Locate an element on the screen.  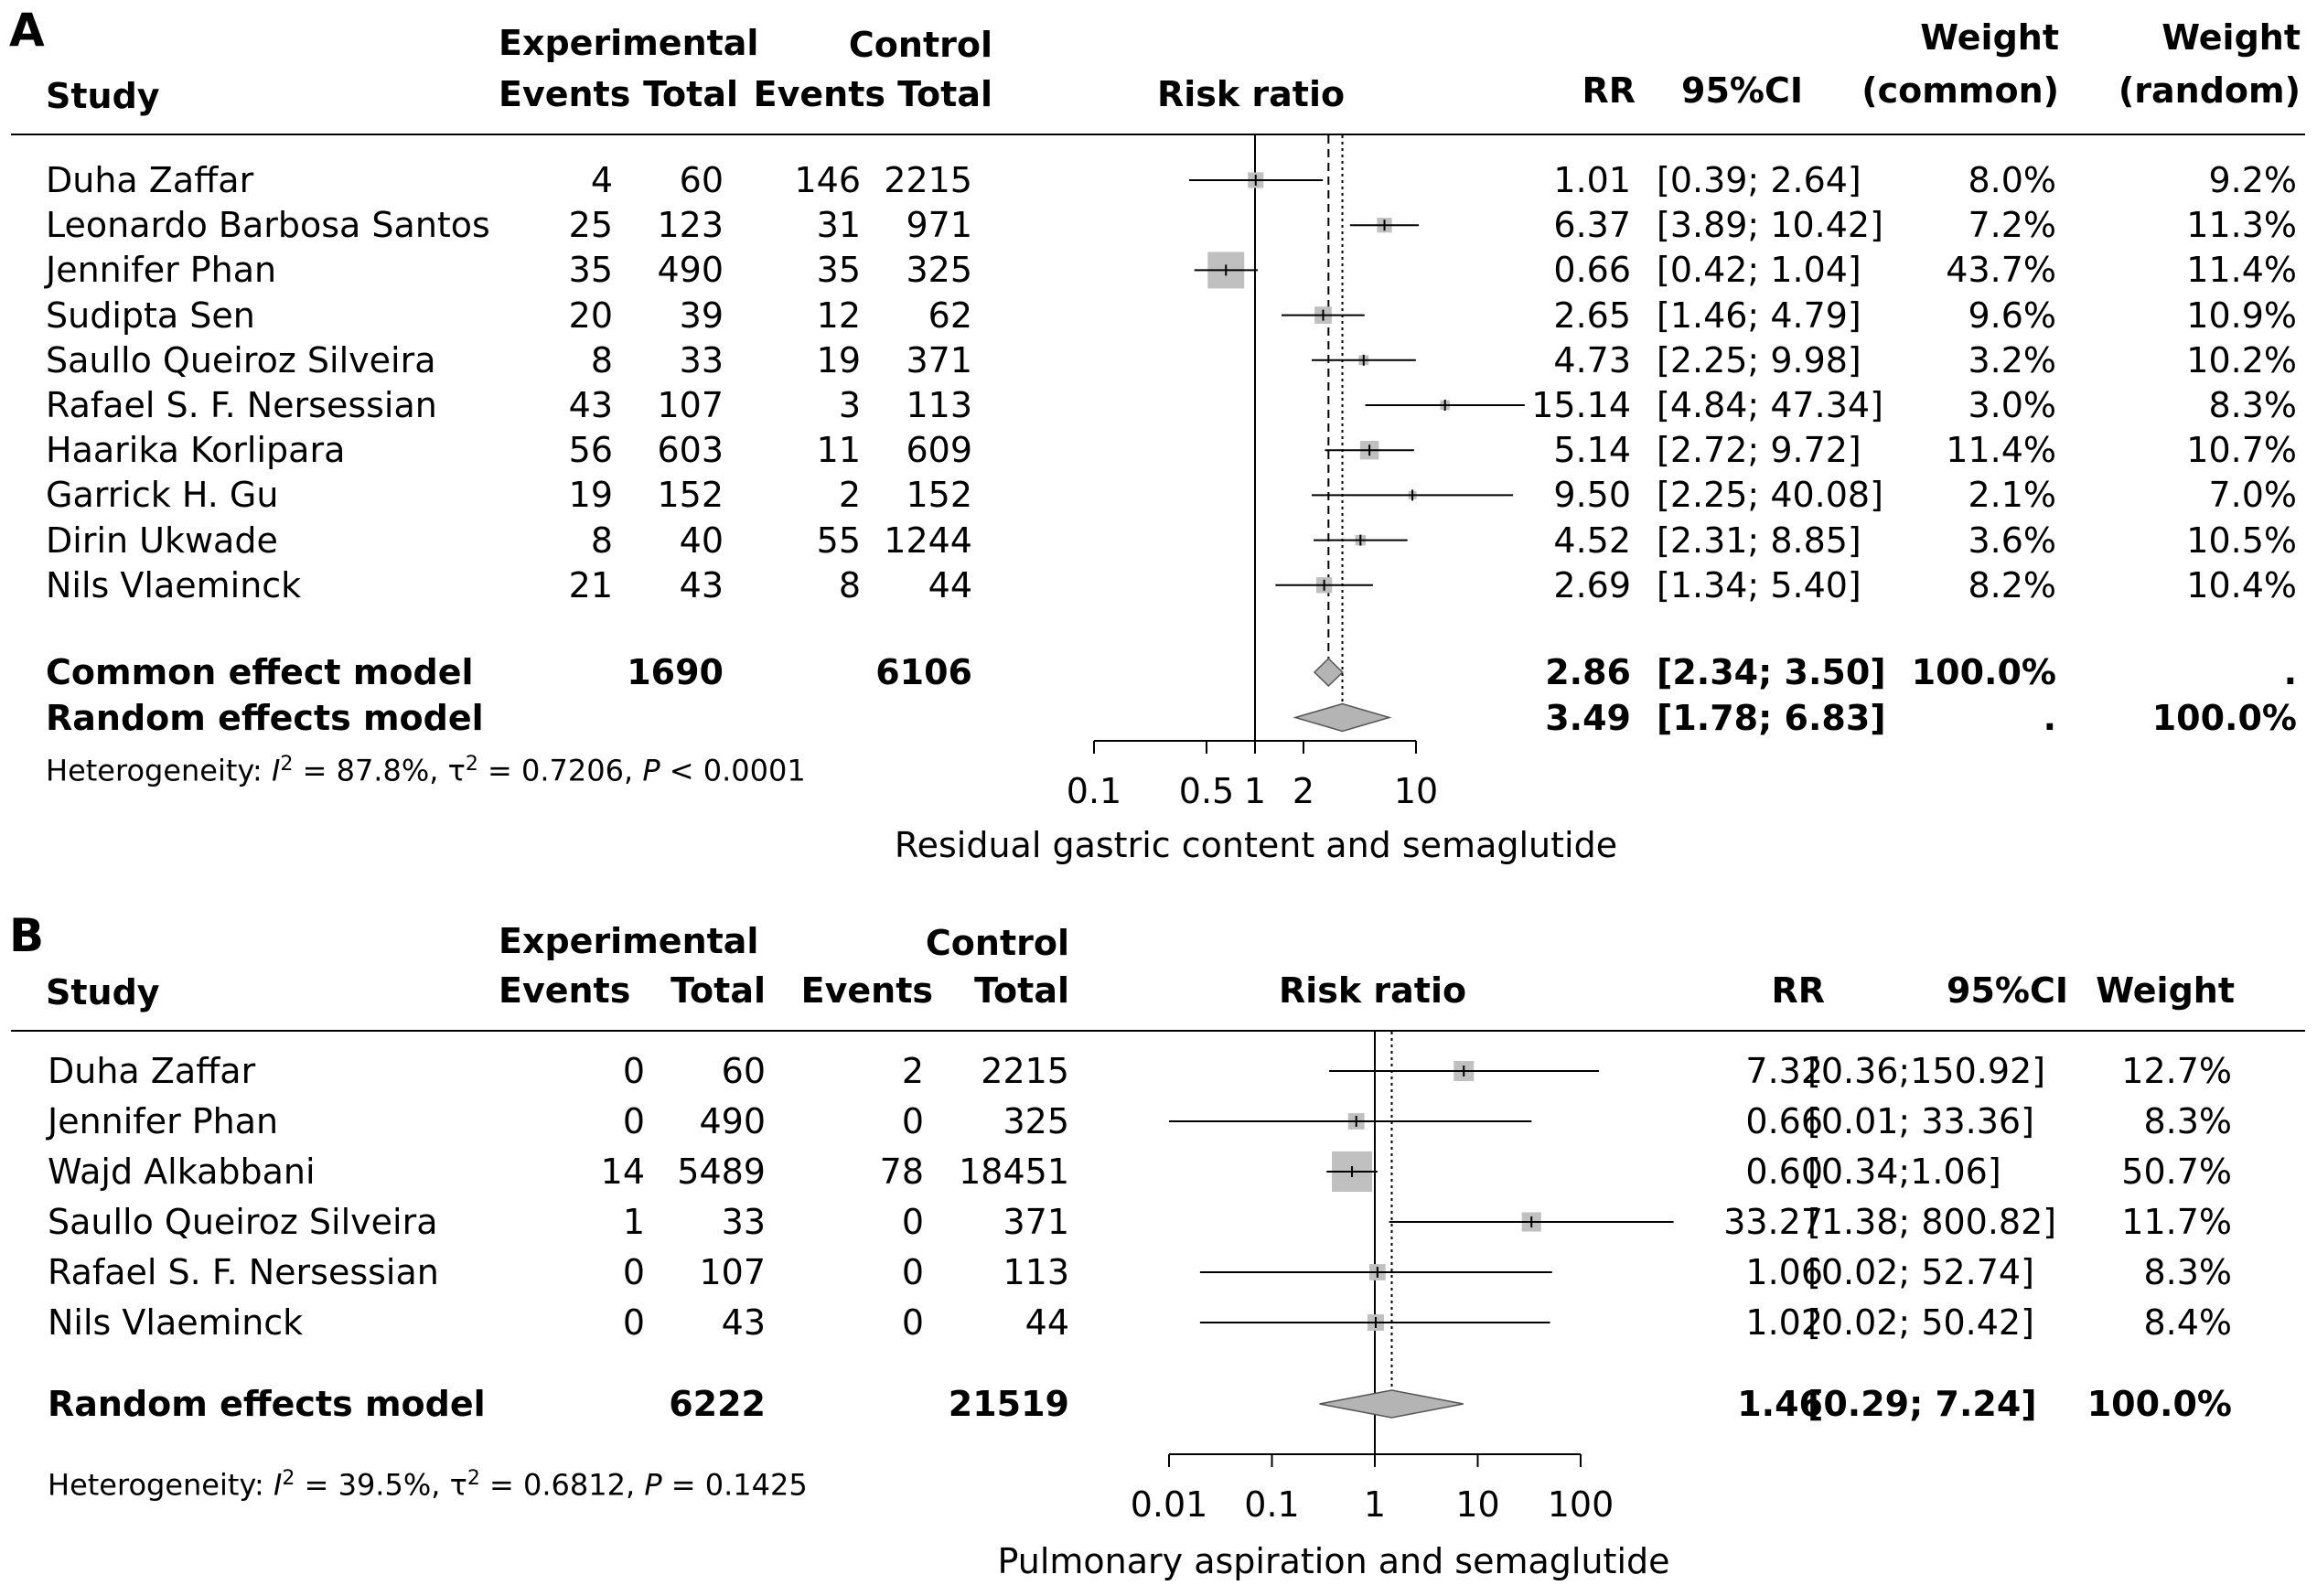
cell-exp-events: 4 is located at coordinates (601, 180).